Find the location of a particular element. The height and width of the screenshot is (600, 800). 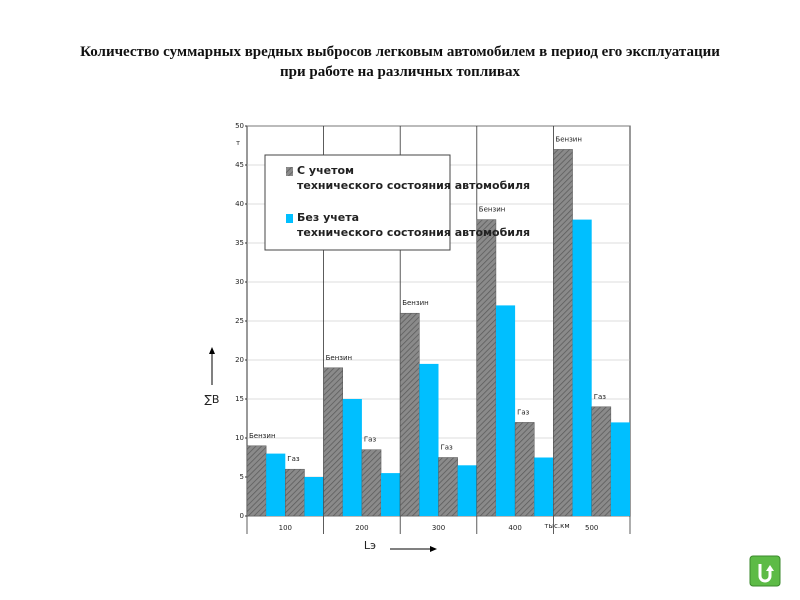

y-tick-label: 15 is located at coordinates (239, 399).